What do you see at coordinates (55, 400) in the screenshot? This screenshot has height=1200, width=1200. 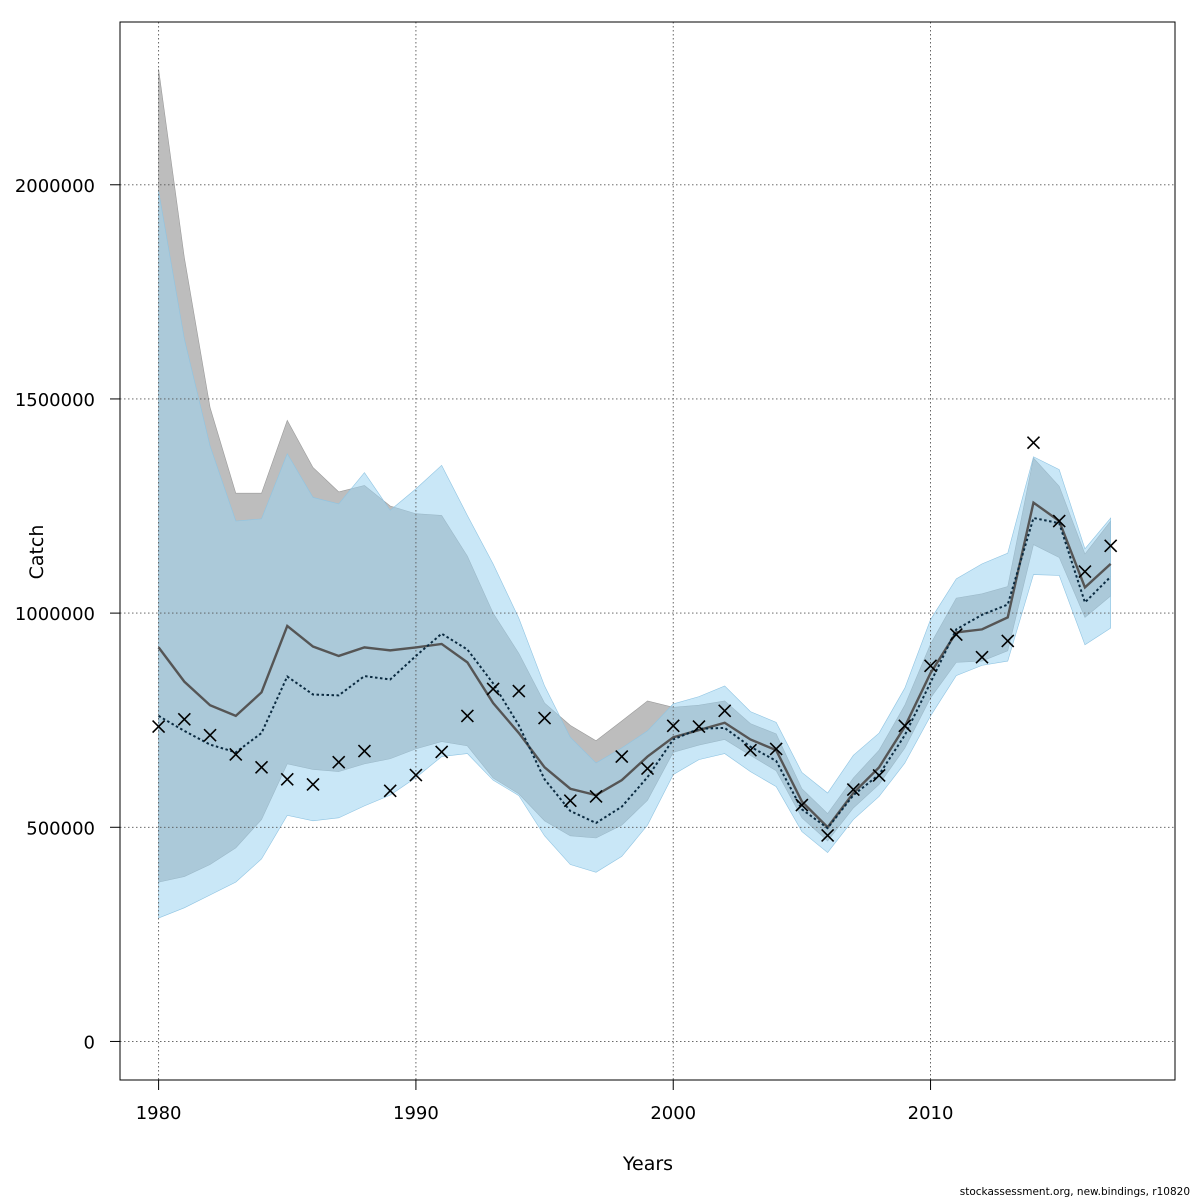 I see `y-tick-label: 1500000` at bounding box center [55, 400].